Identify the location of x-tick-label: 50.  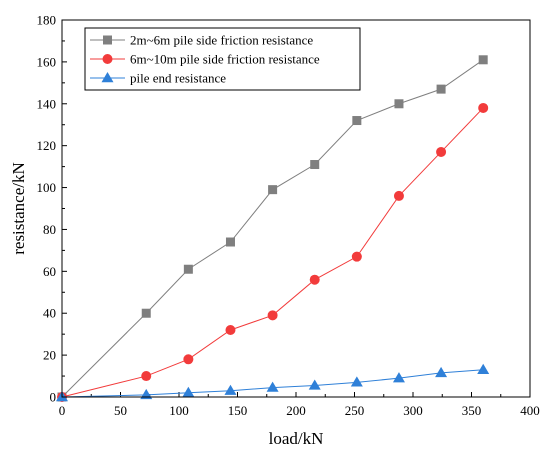
(120, 410).